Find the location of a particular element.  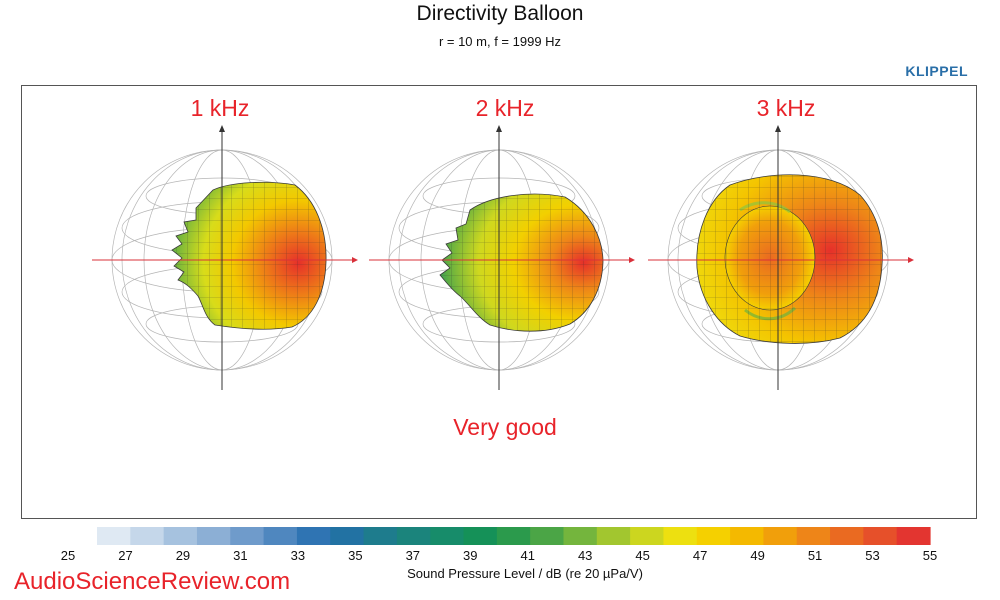

colorbar-tick-label: 31 is located at coordinates (240, 555).